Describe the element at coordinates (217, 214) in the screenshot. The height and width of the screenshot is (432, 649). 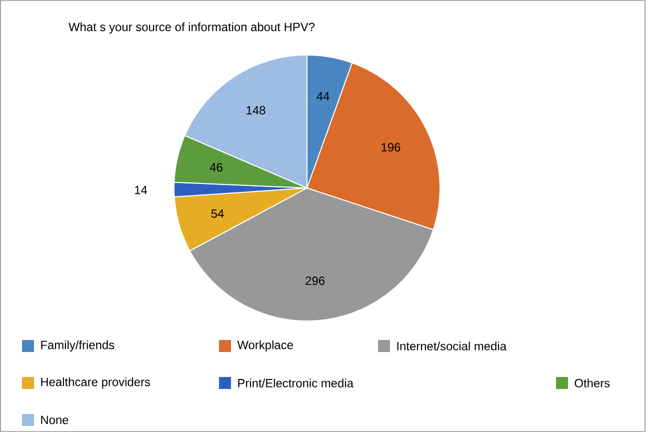
I see `data-label: 54` at that location.